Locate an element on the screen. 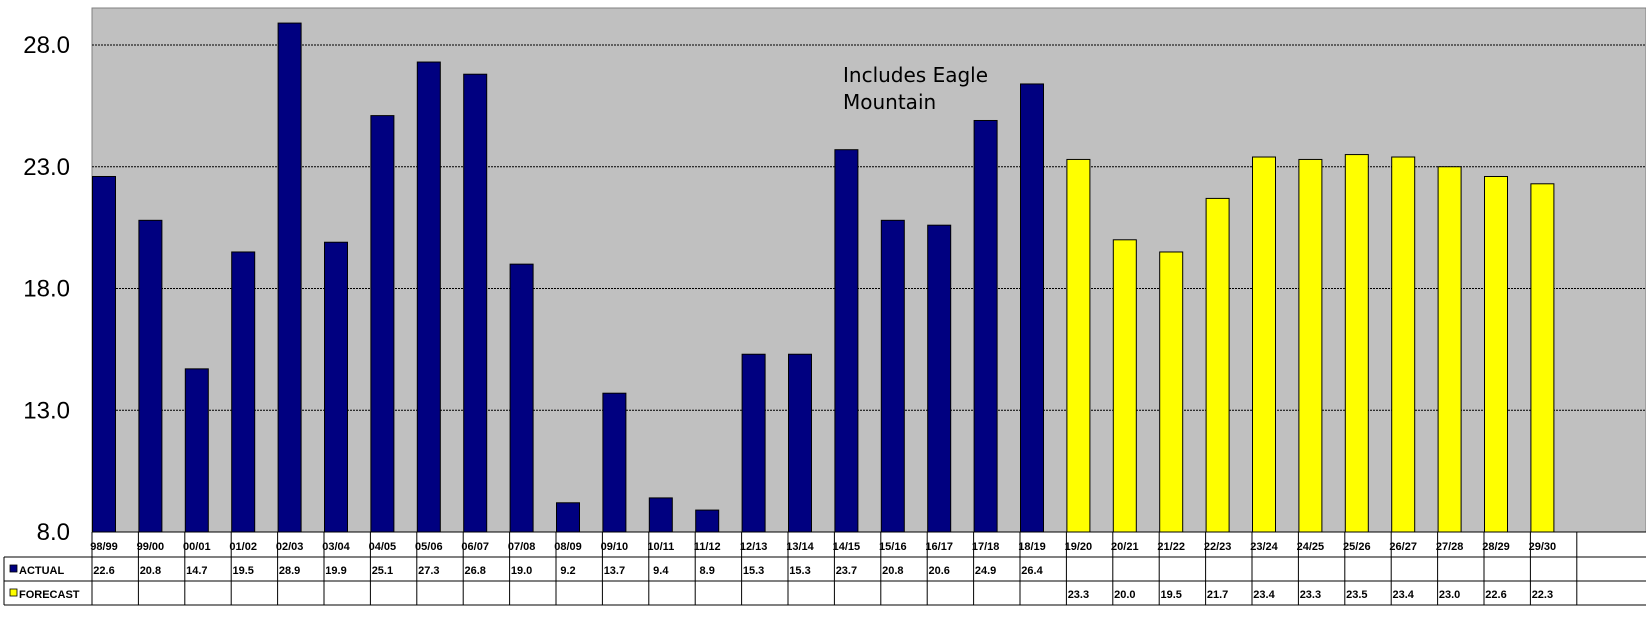 The width and height of the screenshot is (1646, 630). data-label-actual: 26.8 is located at coordinates (474, 571).